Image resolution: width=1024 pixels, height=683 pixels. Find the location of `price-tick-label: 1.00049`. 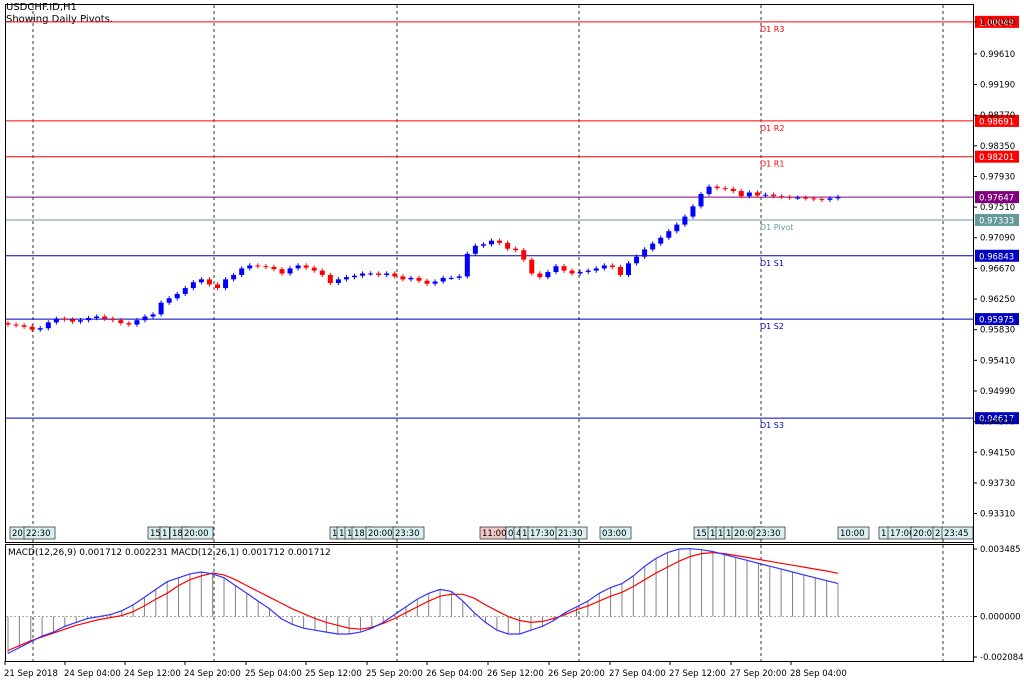

price-tick-label: 1.00049 is located at coordinates (997, 23).